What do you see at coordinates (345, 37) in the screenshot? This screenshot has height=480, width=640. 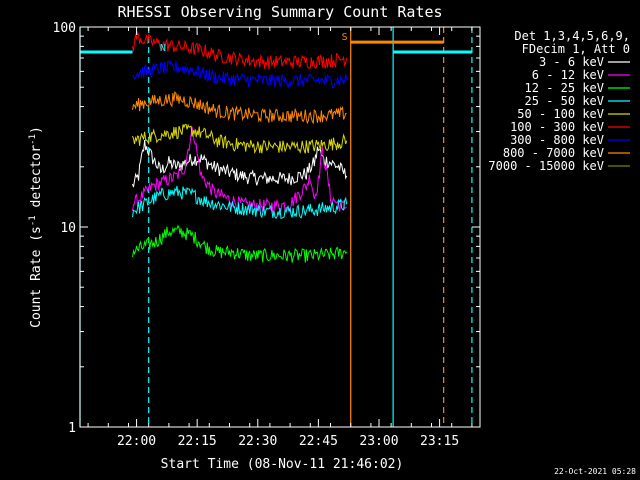 I see `flag-letter-1: S` at bounding box center [345, 37].